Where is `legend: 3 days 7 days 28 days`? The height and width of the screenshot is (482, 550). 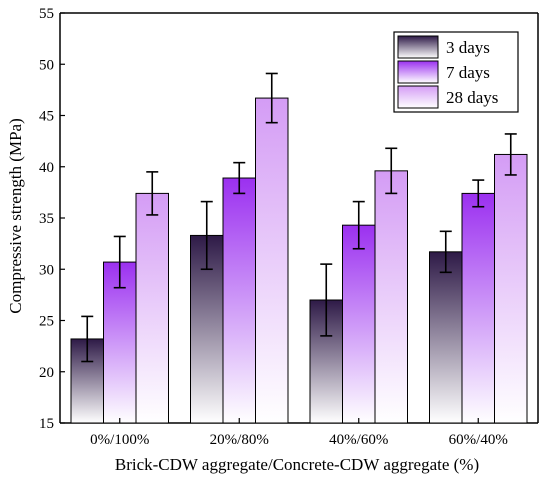 legend: 3 days 7 days 28 days is located at coordinates (456, 72).